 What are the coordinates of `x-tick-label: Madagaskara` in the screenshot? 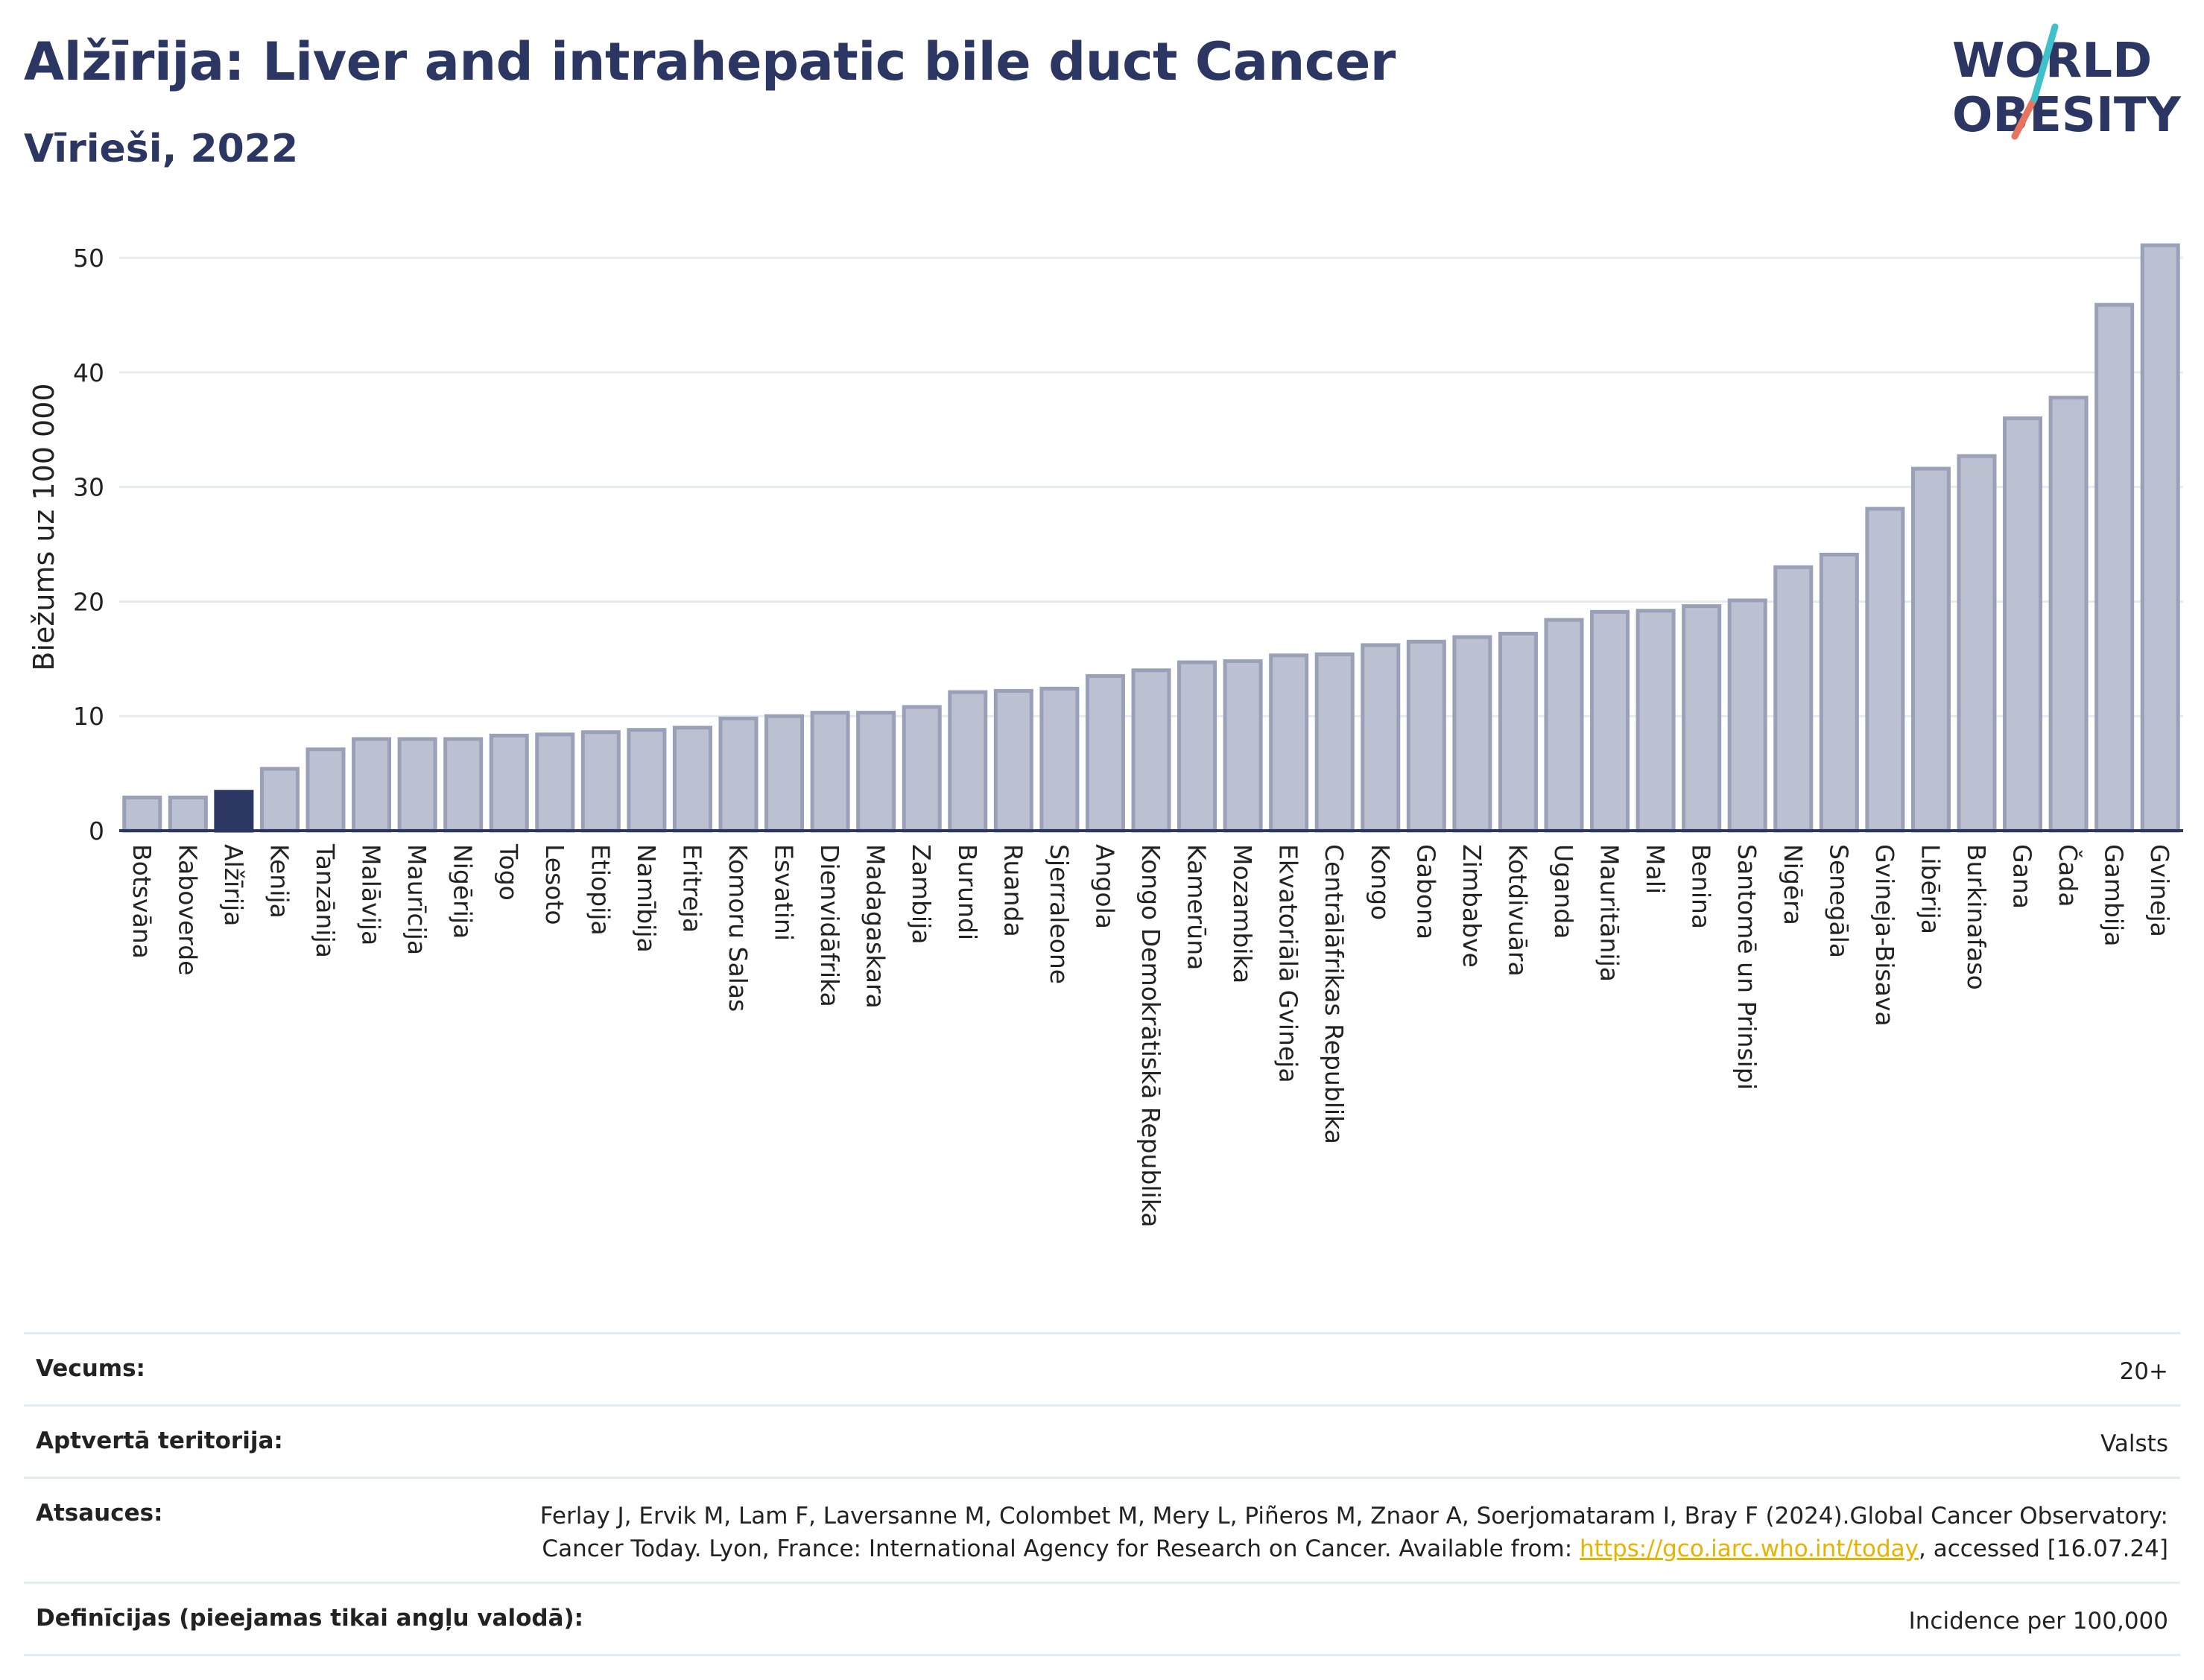 It's located at (875, 926).